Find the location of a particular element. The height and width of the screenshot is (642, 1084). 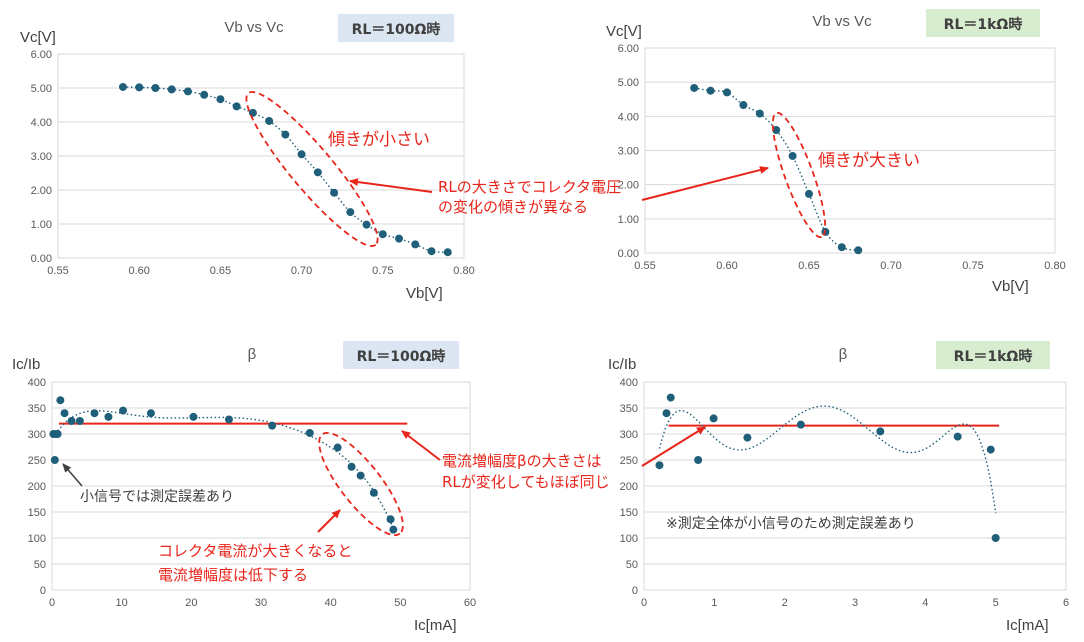

x-tick-label: 6 is located at coordinates (1066, 603).